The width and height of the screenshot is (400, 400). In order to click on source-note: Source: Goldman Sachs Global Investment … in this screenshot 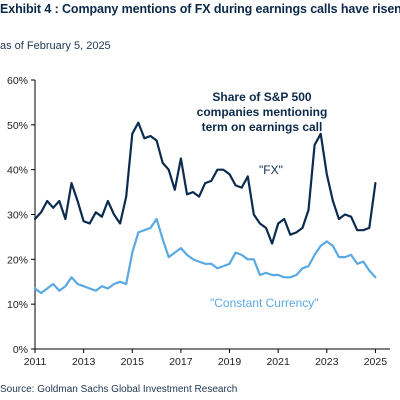, I will do `click(119, 389)`.